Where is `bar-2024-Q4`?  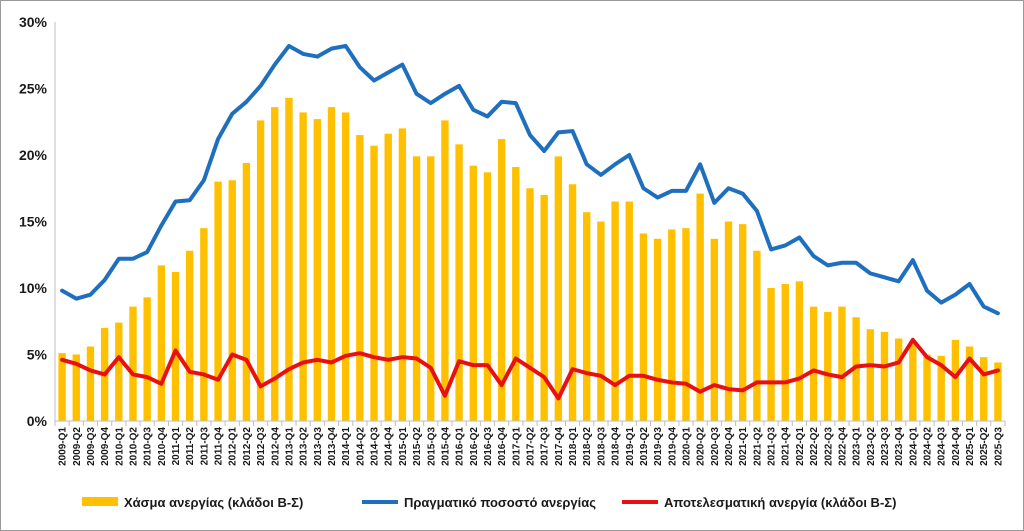
bar-2024-Q4 is located at coordinates (955, 380).